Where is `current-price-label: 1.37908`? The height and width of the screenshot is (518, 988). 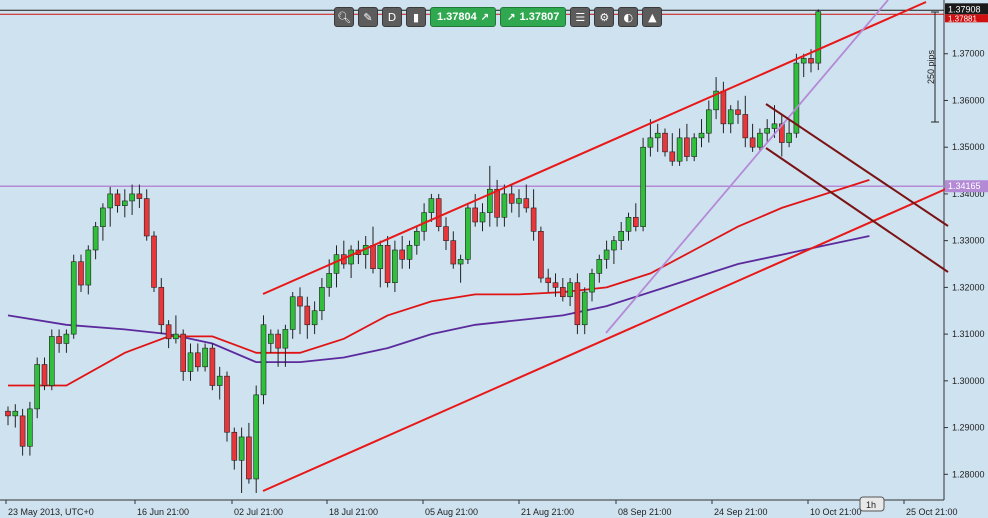
current-price-label: 1.37908 is located at coordinates (964, 9).